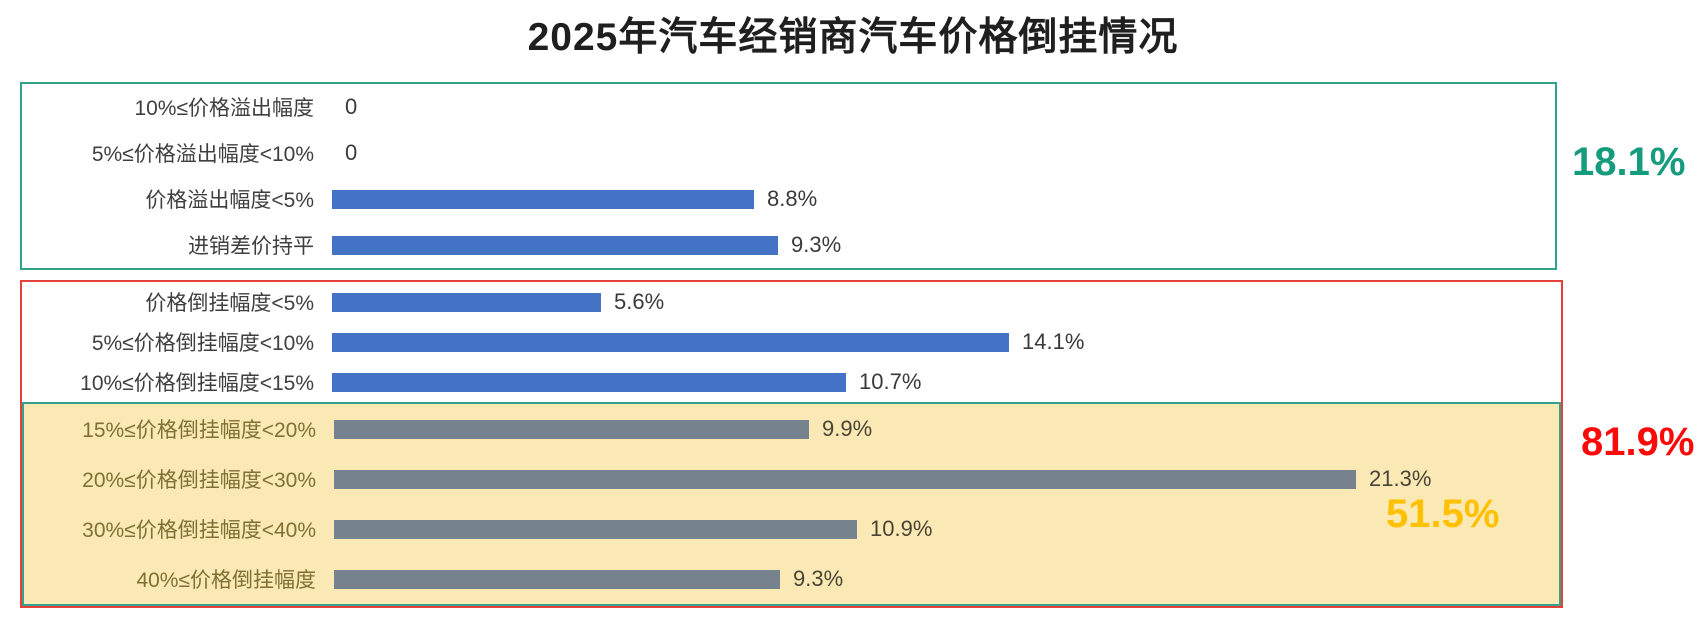 The height and width of the screenshot is (624, 1706). Describe the element at coordinates (792, 198) in the screenshot. I see `value-label: 8.8%` at that location.